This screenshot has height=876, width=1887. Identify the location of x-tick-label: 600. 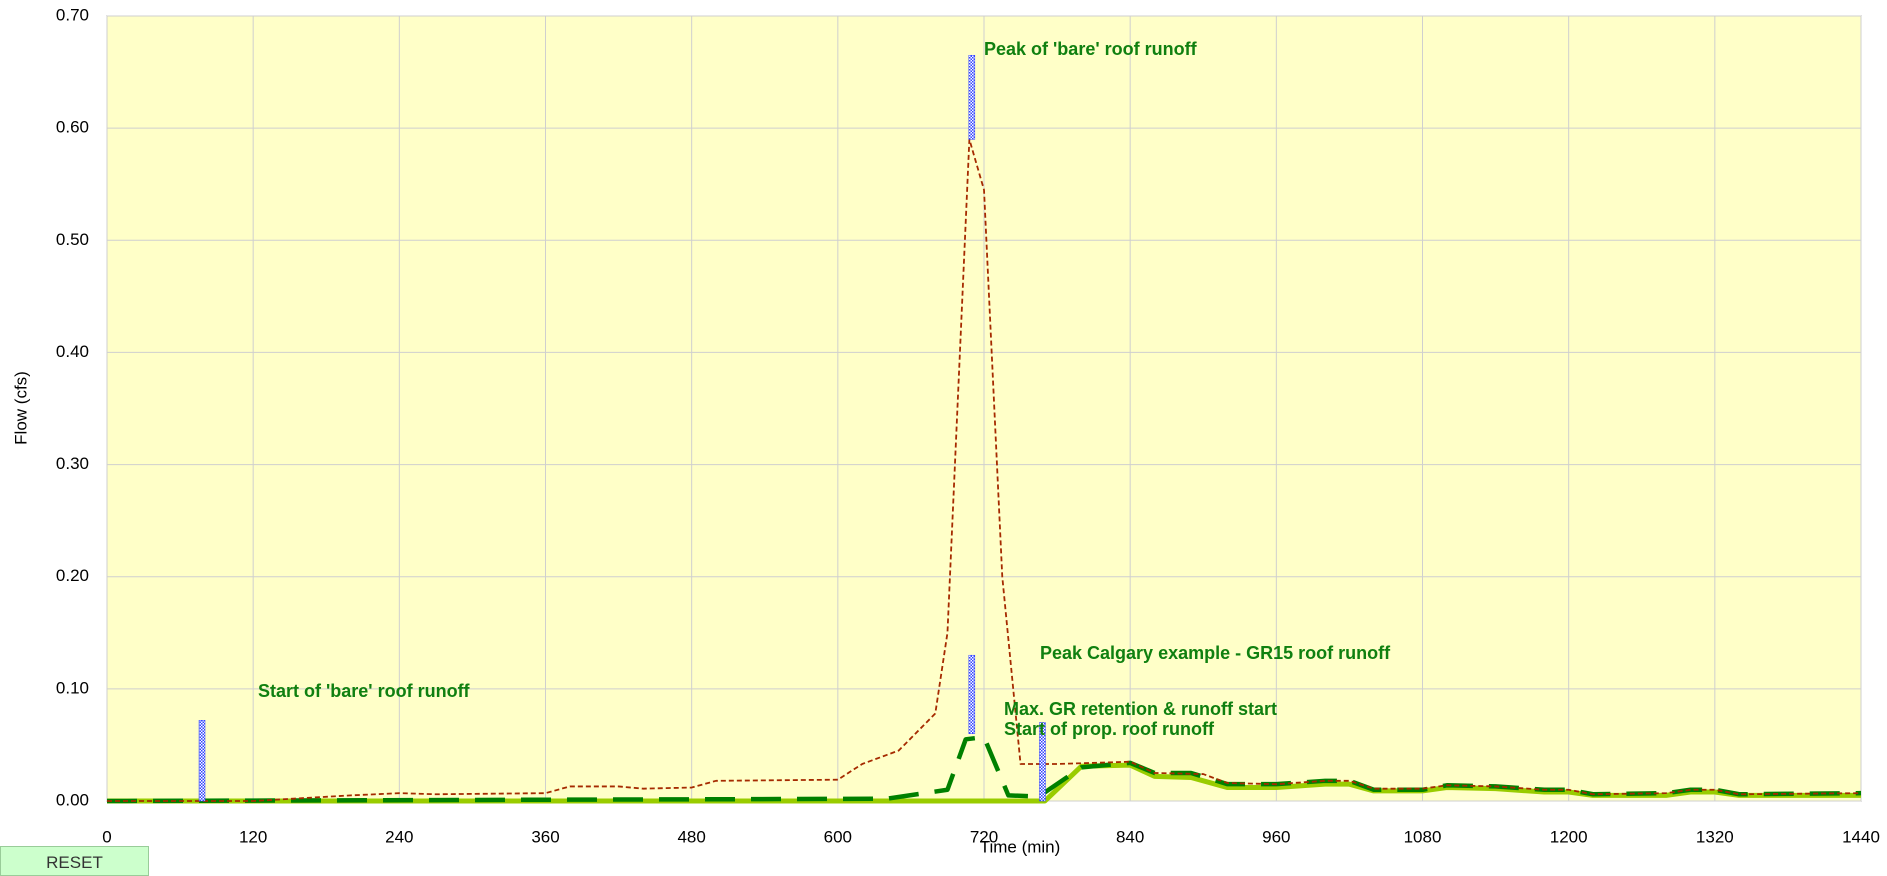
(838, 836).